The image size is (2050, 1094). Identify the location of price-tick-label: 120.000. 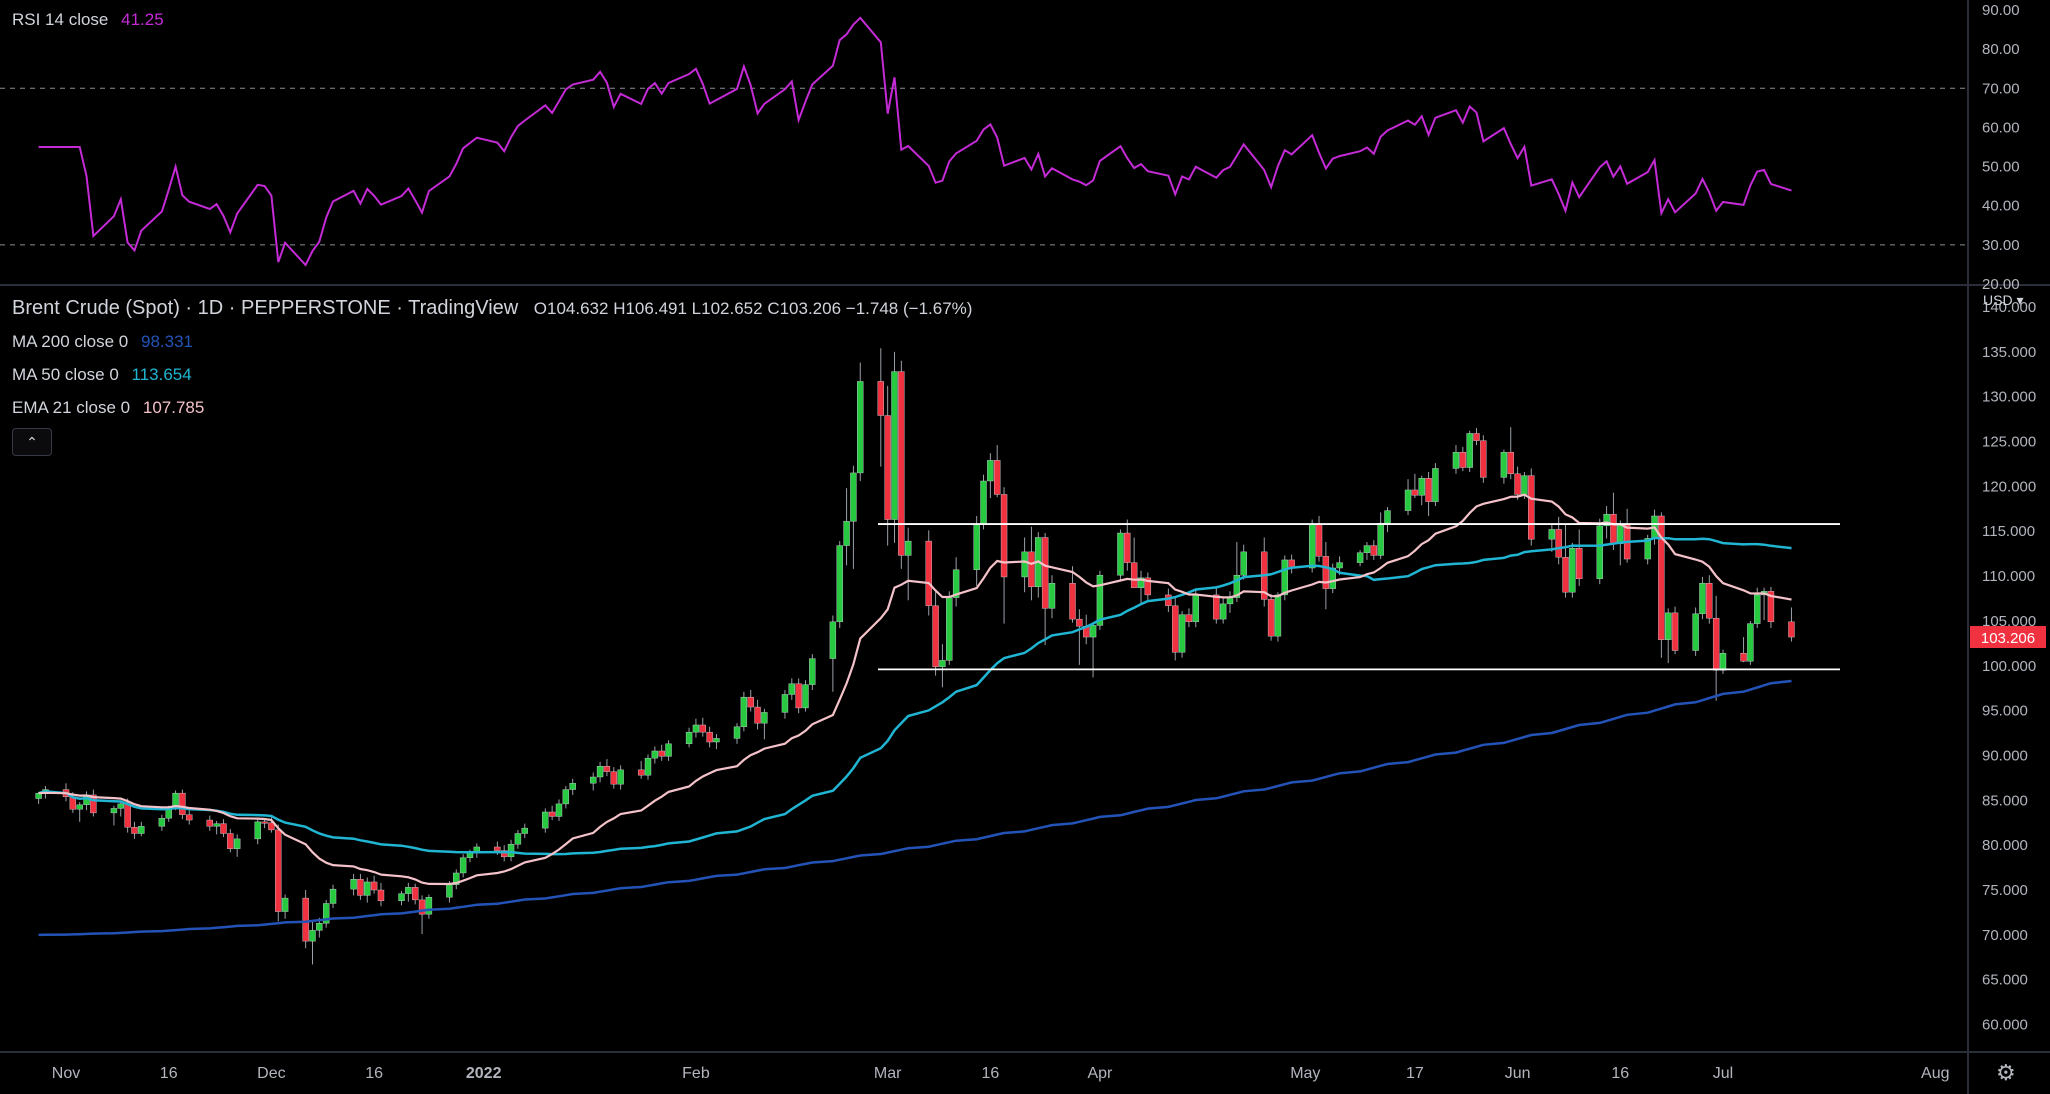
(2009, 486).